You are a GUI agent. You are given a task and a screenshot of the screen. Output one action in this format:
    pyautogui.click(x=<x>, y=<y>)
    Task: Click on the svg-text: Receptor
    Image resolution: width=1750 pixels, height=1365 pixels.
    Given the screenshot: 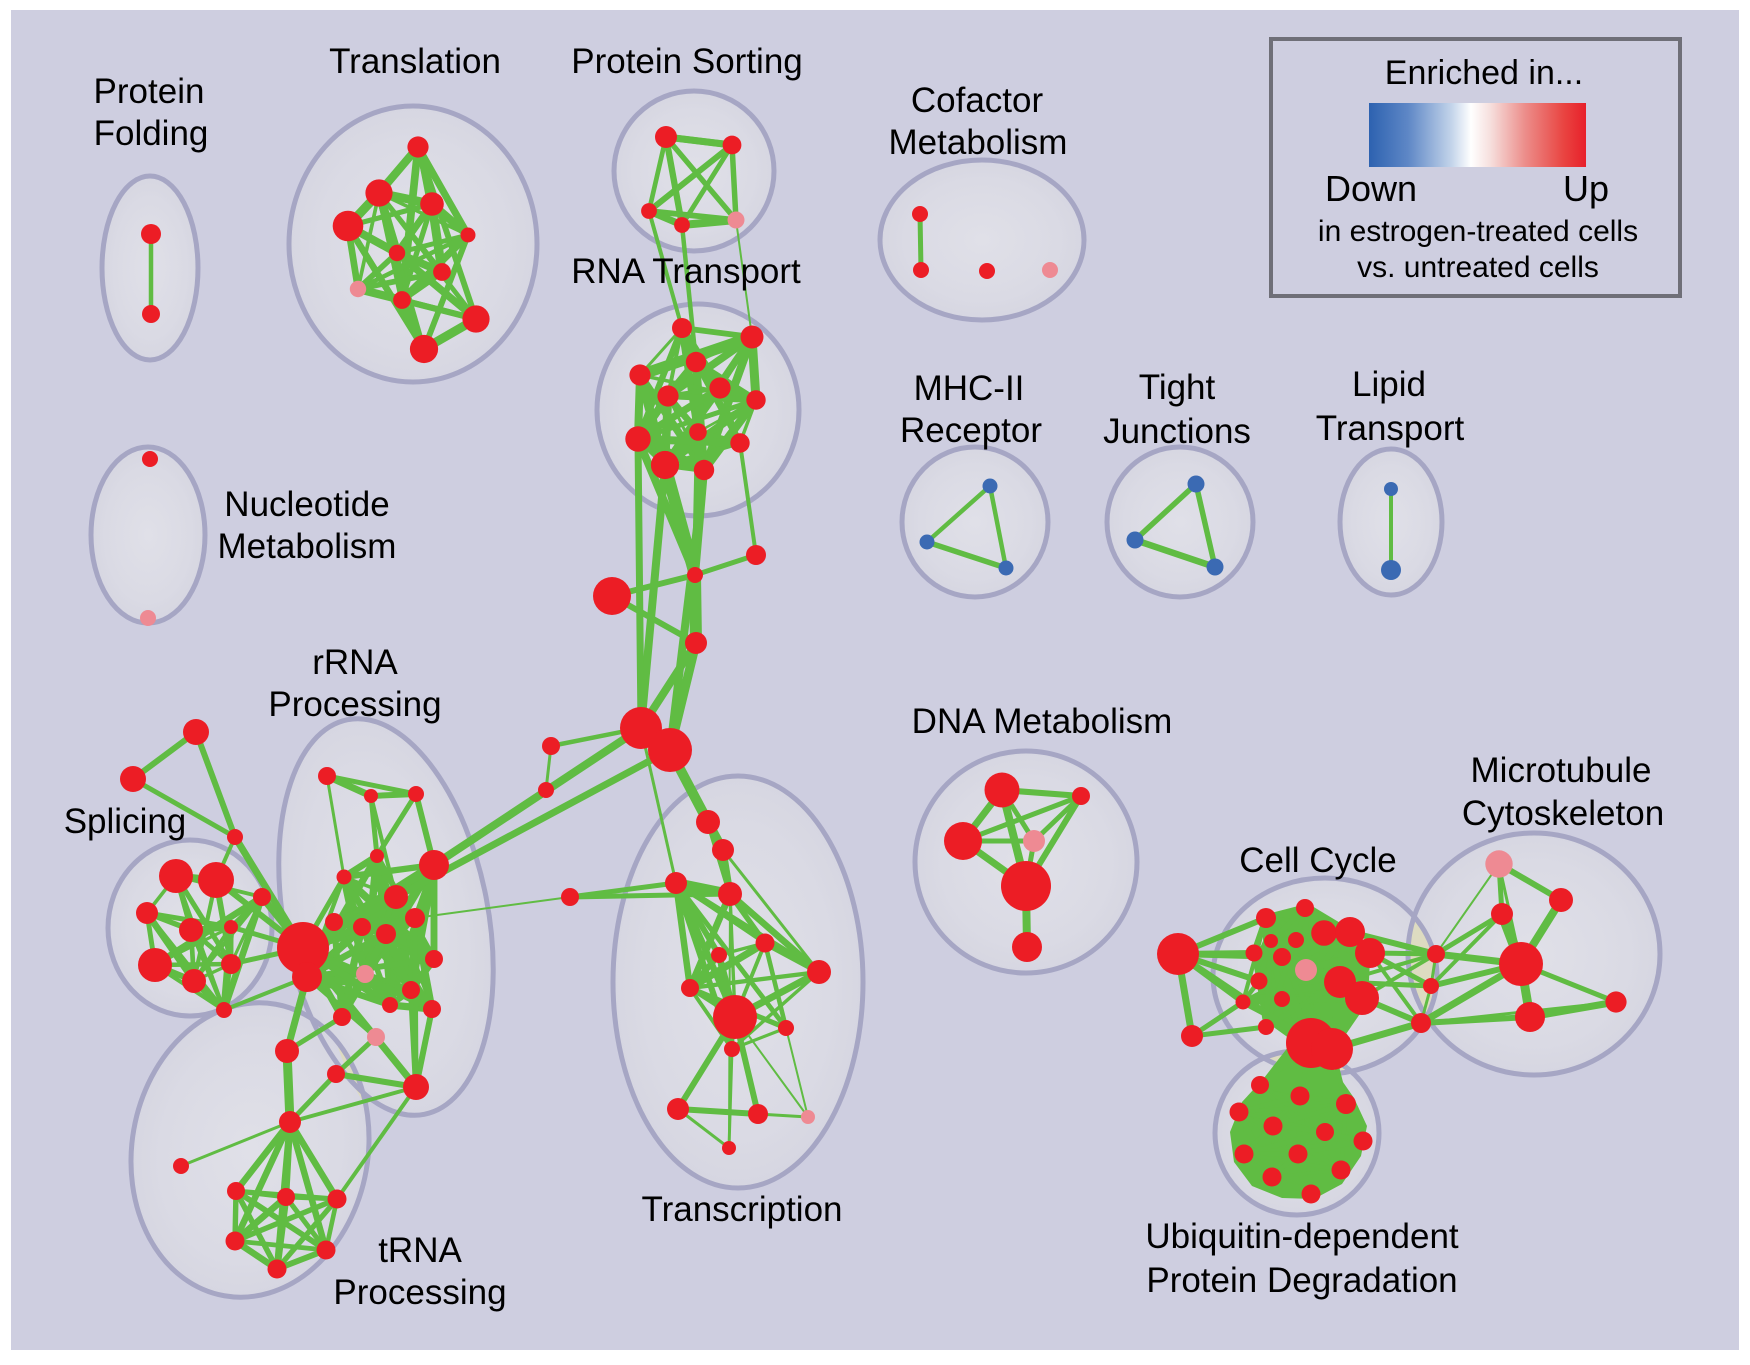 What is the action you would take?
    pyautogui.click(x=971, y=430)
    